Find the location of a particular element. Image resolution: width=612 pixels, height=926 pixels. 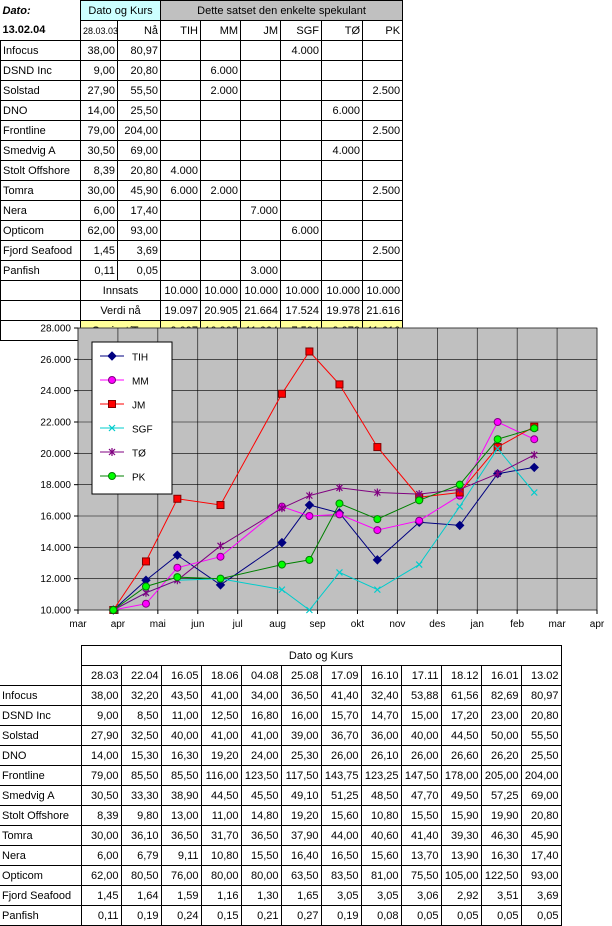

legend-label-PK: PK is located at coordinates (139, 478).